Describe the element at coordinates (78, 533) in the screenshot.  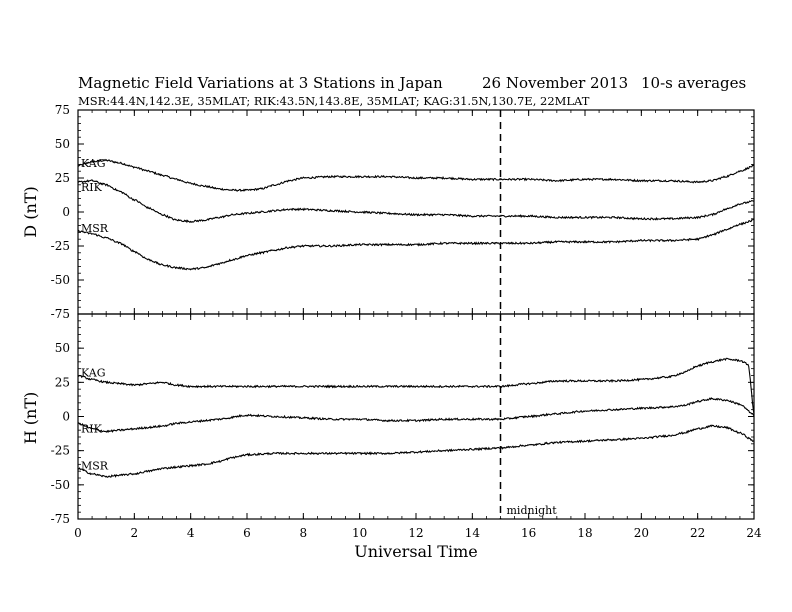
I see `xtick-label: 0` at that location.